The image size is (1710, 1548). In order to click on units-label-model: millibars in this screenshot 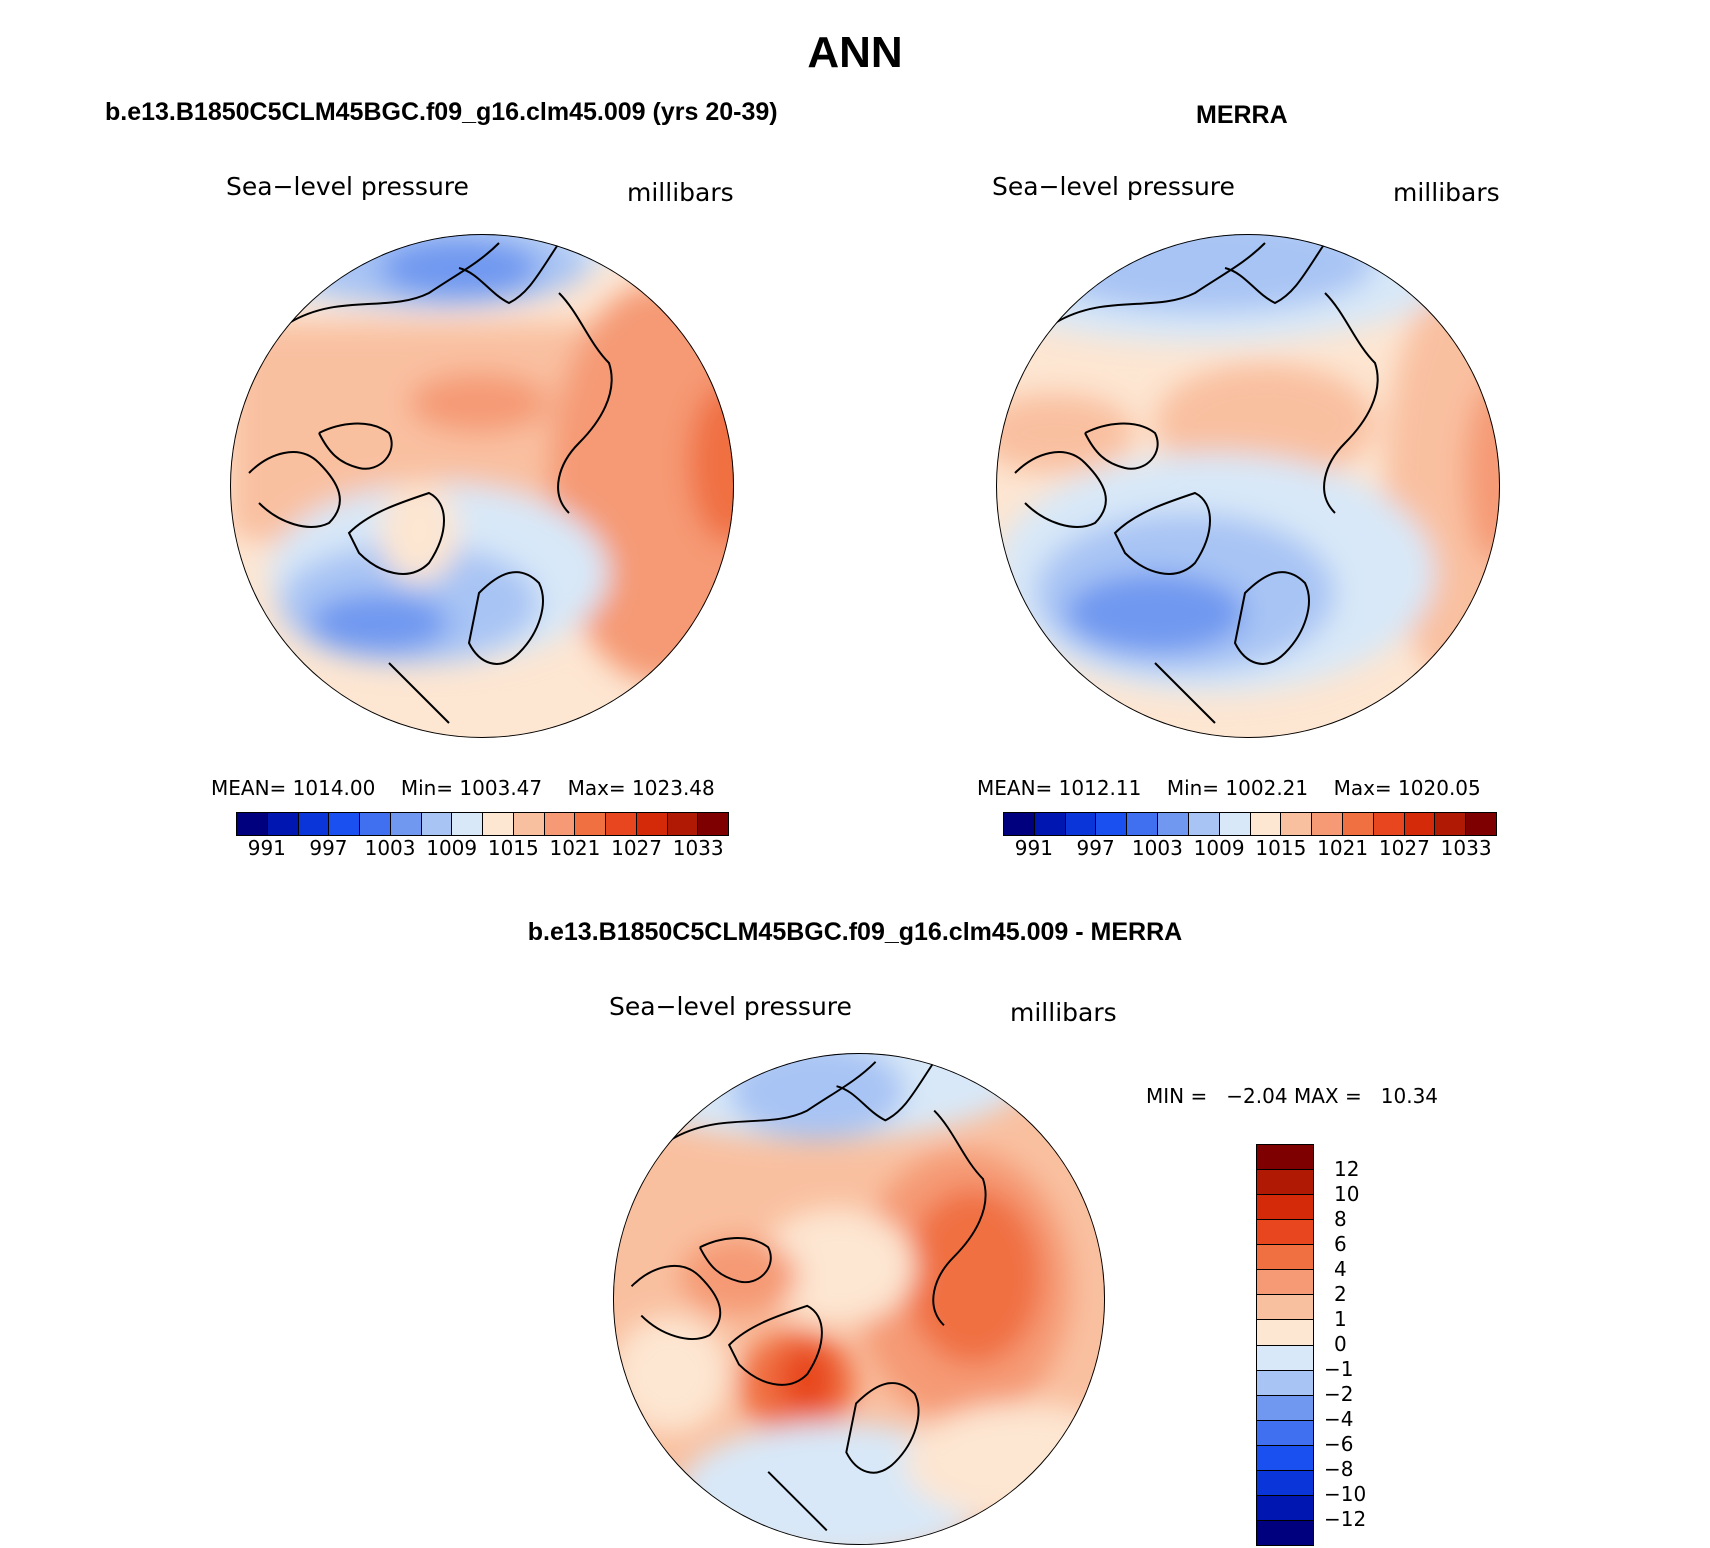, I will do `click(680, 192)`.